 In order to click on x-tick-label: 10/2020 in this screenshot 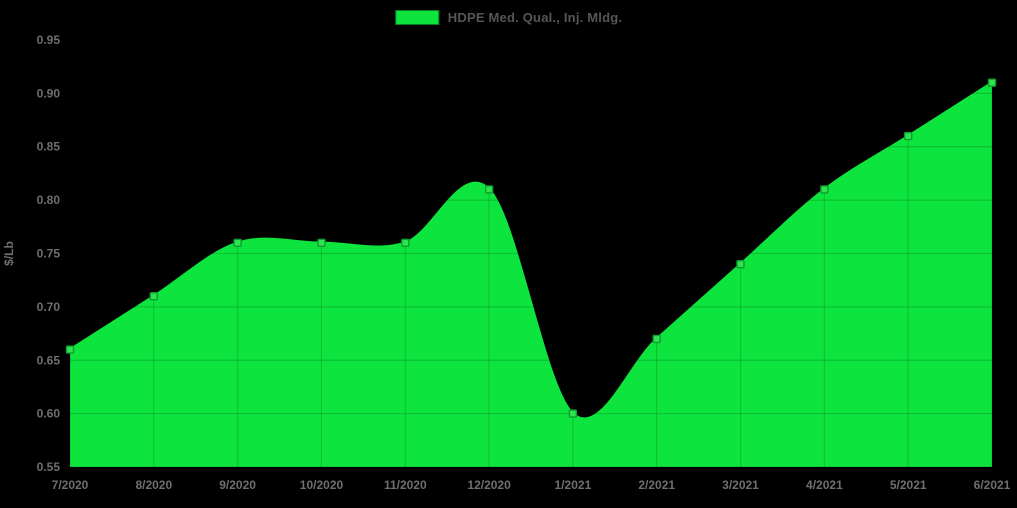, I will do `click(322, 485)`.